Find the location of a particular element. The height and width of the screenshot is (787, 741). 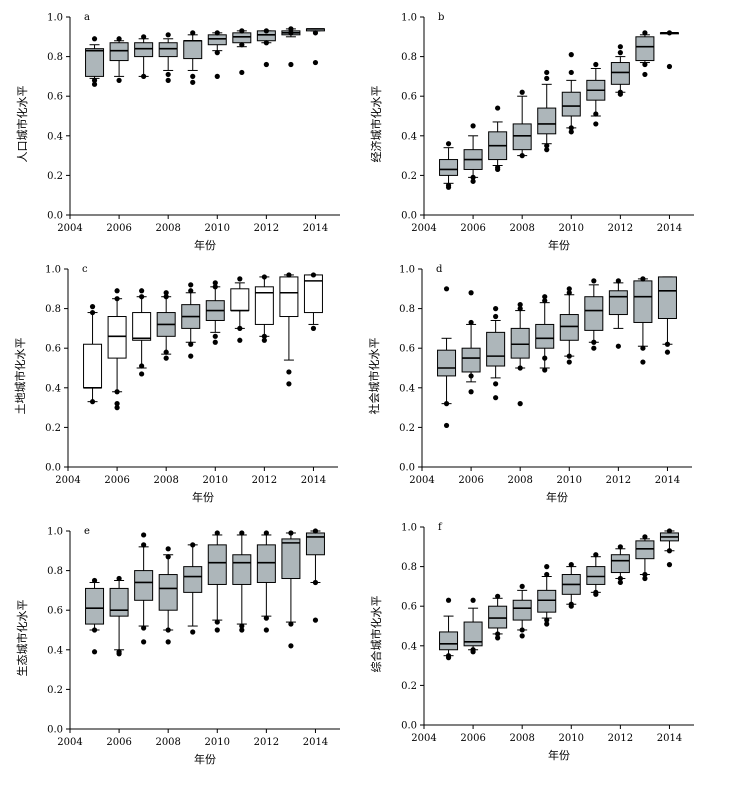

panel-d-ytick-label: 0.2 is located at coordinates (407, 428).